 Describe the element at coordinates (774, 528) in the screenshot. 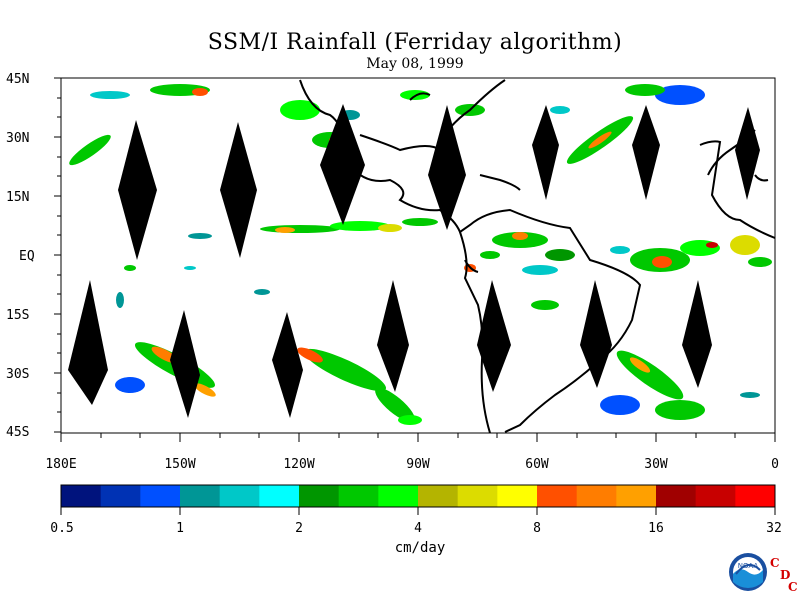

I see `colorbar-tick-label: 32` at that location.